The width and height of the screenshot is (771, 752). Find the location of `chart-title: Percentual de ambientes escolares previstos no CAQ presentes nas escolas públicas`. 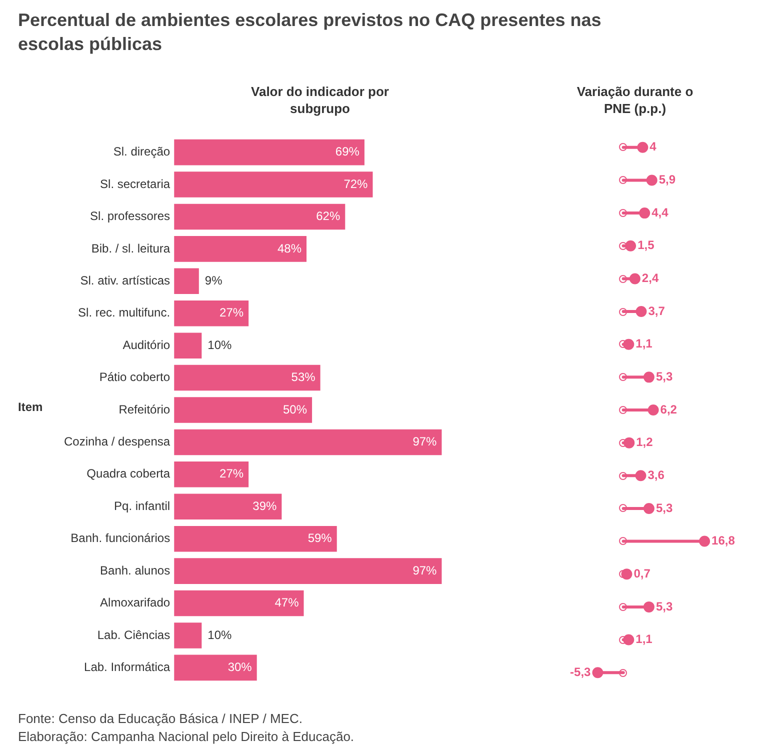

chart-title: Percentual de ambientes escolares previstos no CAQ presentes nas escolas públicas is located at coordinates (310, 32).